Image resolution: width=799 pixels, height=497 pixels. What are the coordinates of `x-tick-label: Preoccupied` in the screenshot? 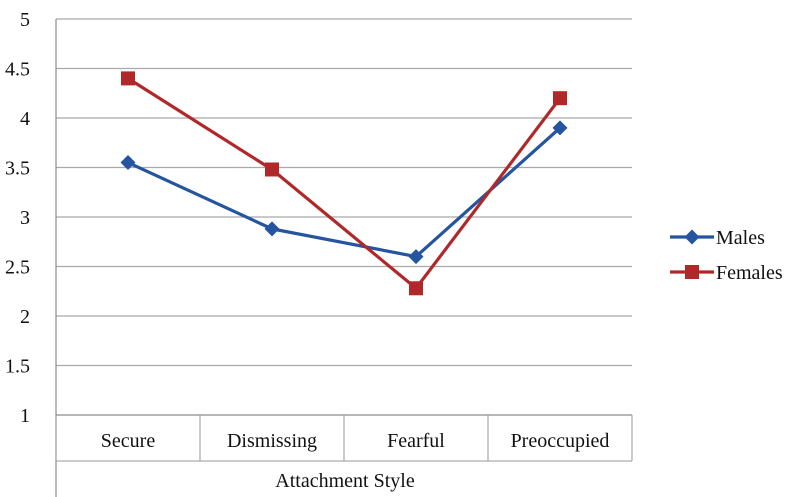 It's located at (560, 441).